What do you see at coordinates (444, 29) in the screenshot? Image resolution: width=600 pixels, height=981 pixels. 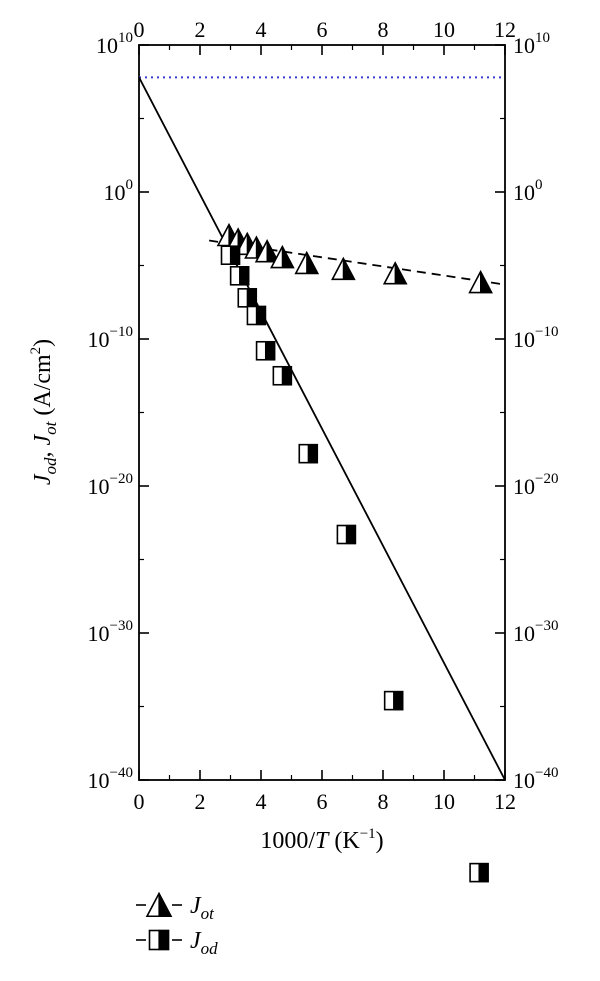 I see `x-tick-label-top: 10` at bounding box center [444, 29].